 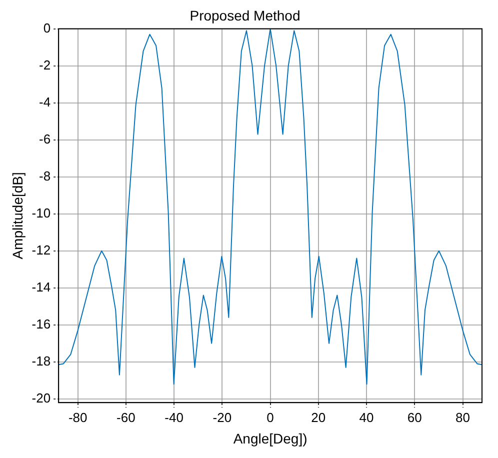 I want to click on x-tick-label: -40, so click(x=174, y=417).